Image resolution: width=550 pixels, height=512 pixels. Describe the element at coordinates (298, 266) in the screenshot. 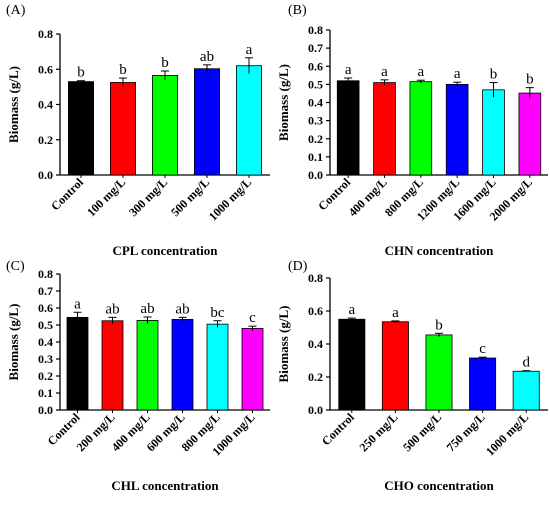

I see `panel-label: (D)` at that location.